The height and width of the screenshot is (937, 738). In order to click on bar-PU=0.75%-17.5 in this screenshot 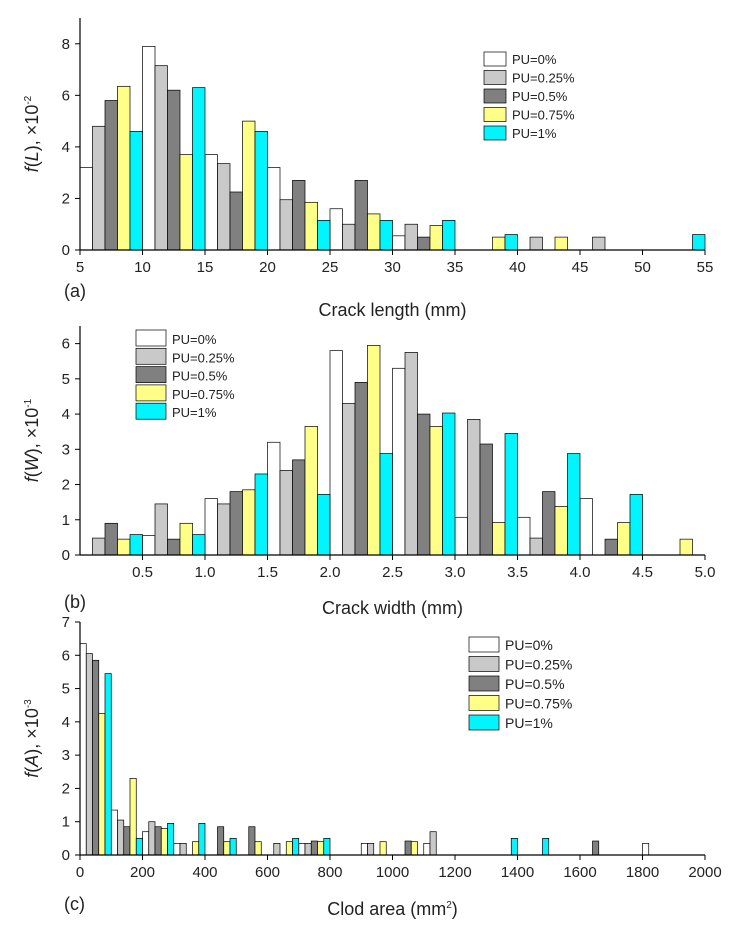, I will do `click(249, 185)`.